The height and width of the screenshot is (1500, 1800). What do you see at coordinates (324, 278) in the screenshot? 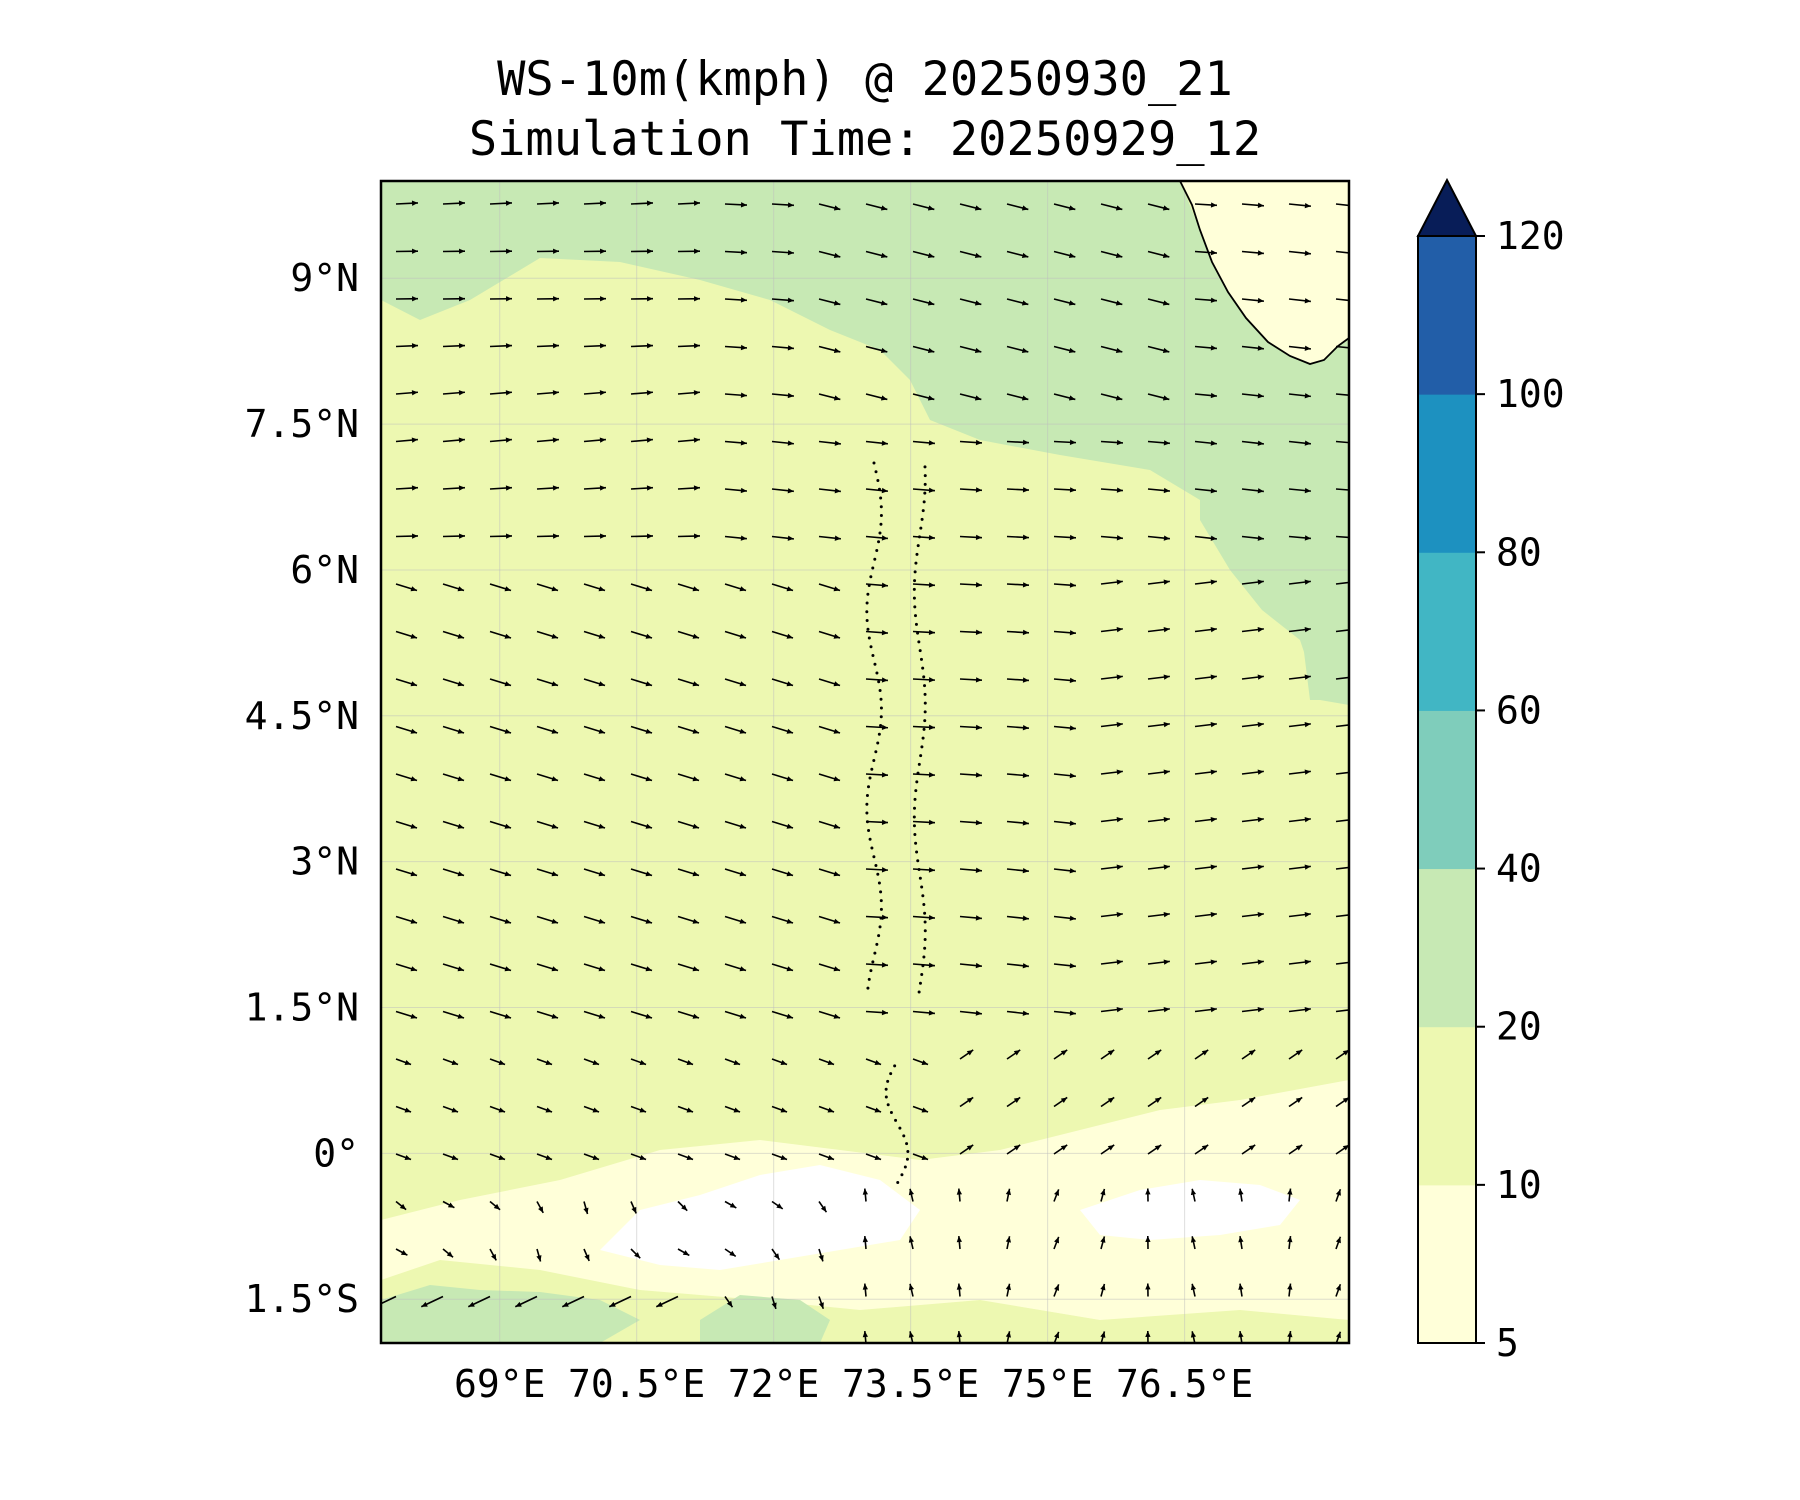
I see `y-tick-label: 9°N` at bounding box center [324, 278].